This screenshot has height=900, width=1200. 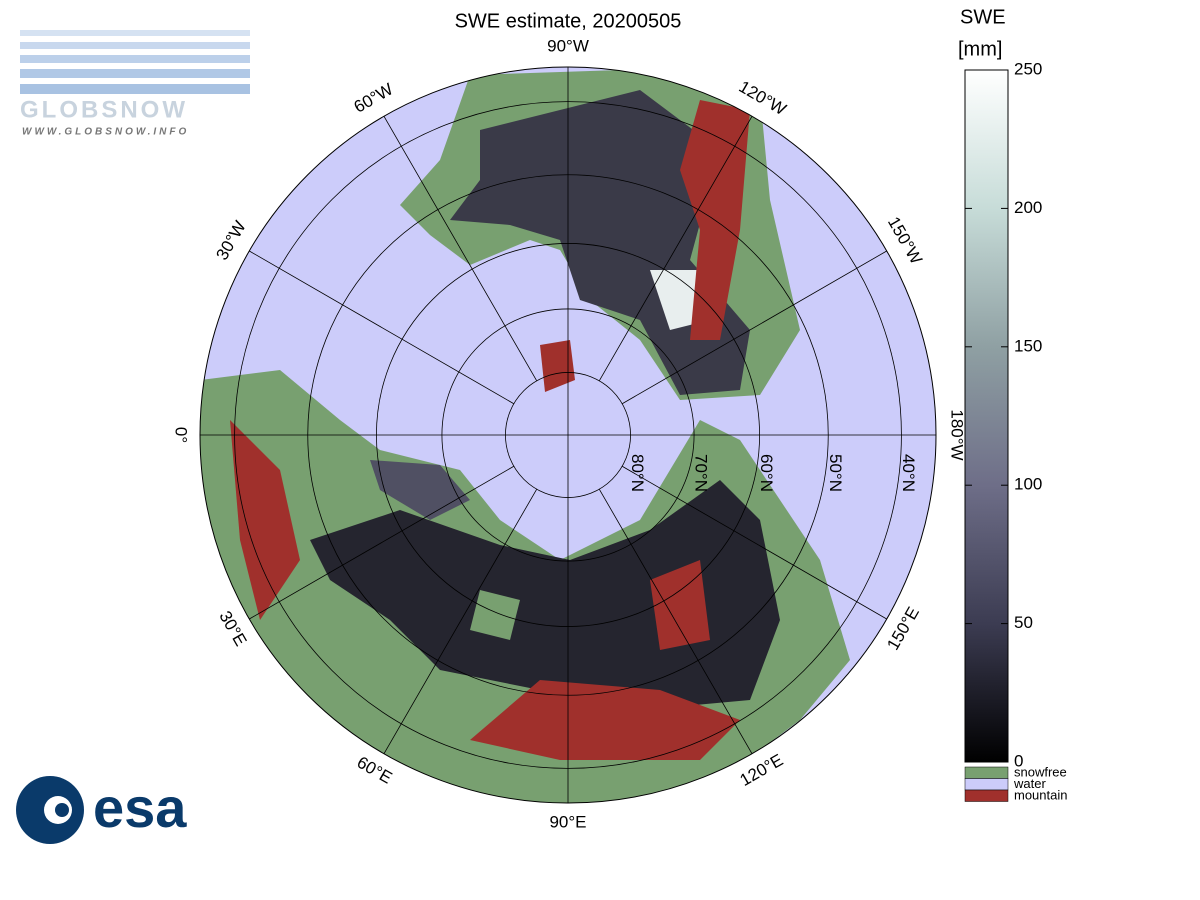 What do you see at coordinates (1028, 68) in the screenshot?
I see `colorbar-tick-label: 250` at bounding box center [1028, 68].